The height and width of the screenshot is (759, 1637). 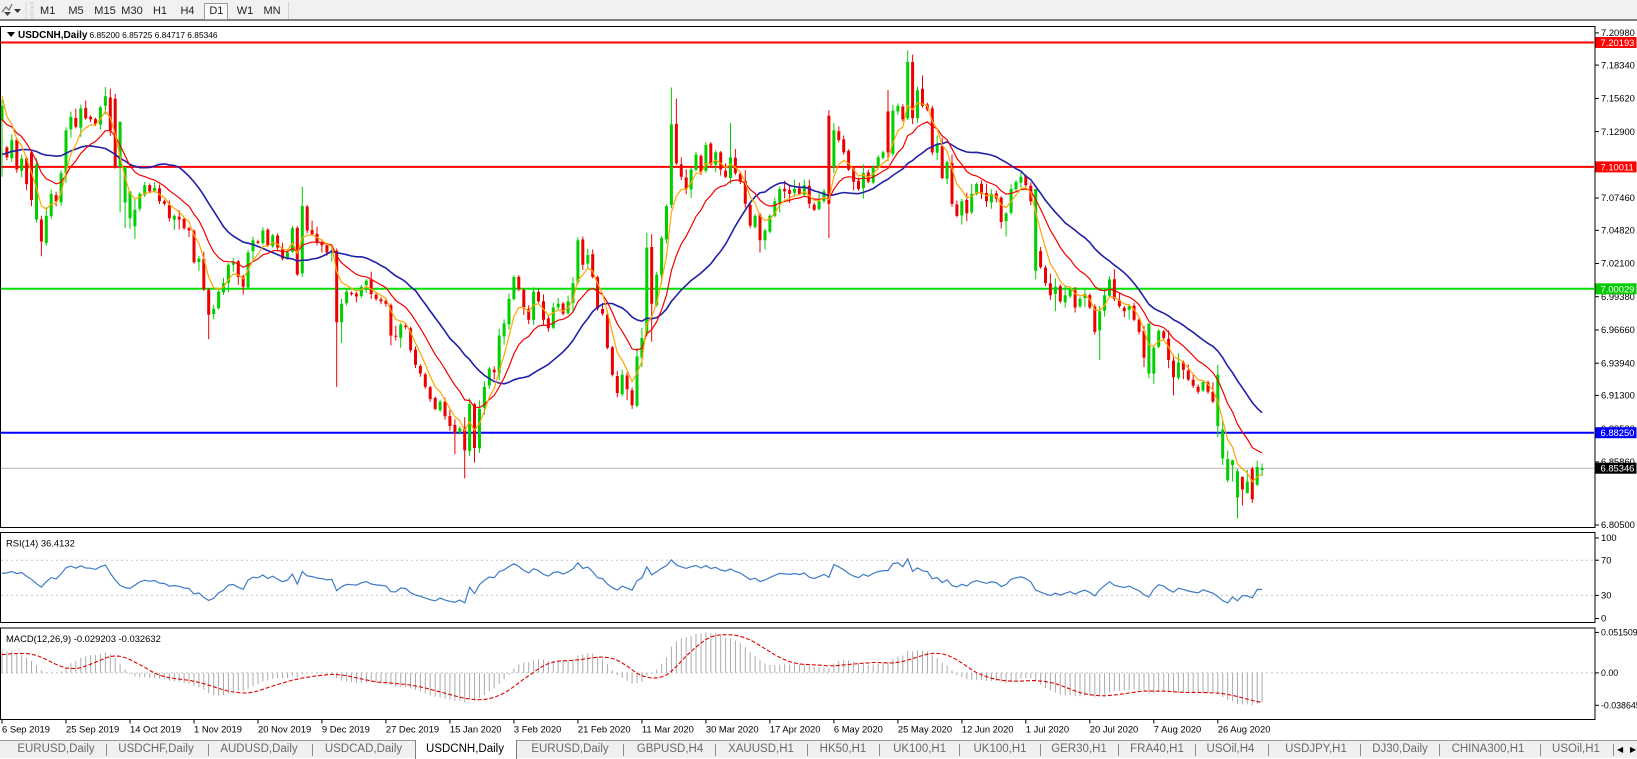 What do you see at coordinates (53, 35) in the screenshot?
I see `svg-text: USDCNH,Daily` at bounding box center [53, 35].